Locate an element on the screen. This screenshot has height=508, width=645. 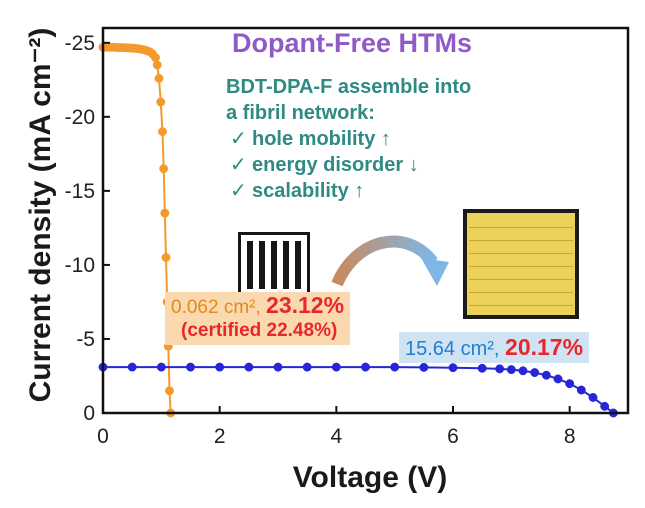
large-pce-value: 20.17% is located at coordinates (544, 347).